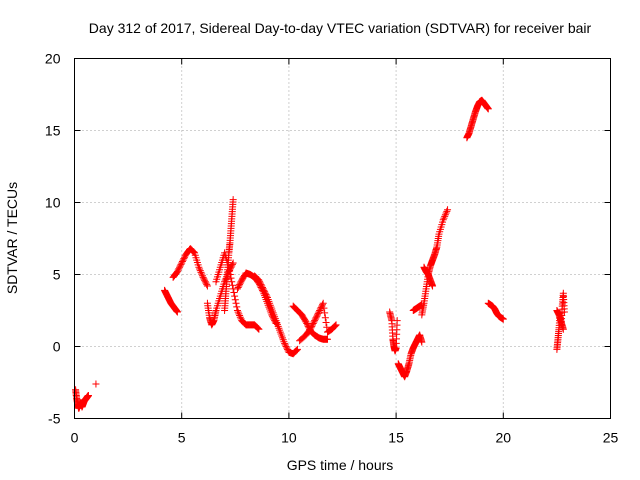  Describe the element at coordinates (504, 438) in the screenshot. I see `x-tick-label: 20` at that location.